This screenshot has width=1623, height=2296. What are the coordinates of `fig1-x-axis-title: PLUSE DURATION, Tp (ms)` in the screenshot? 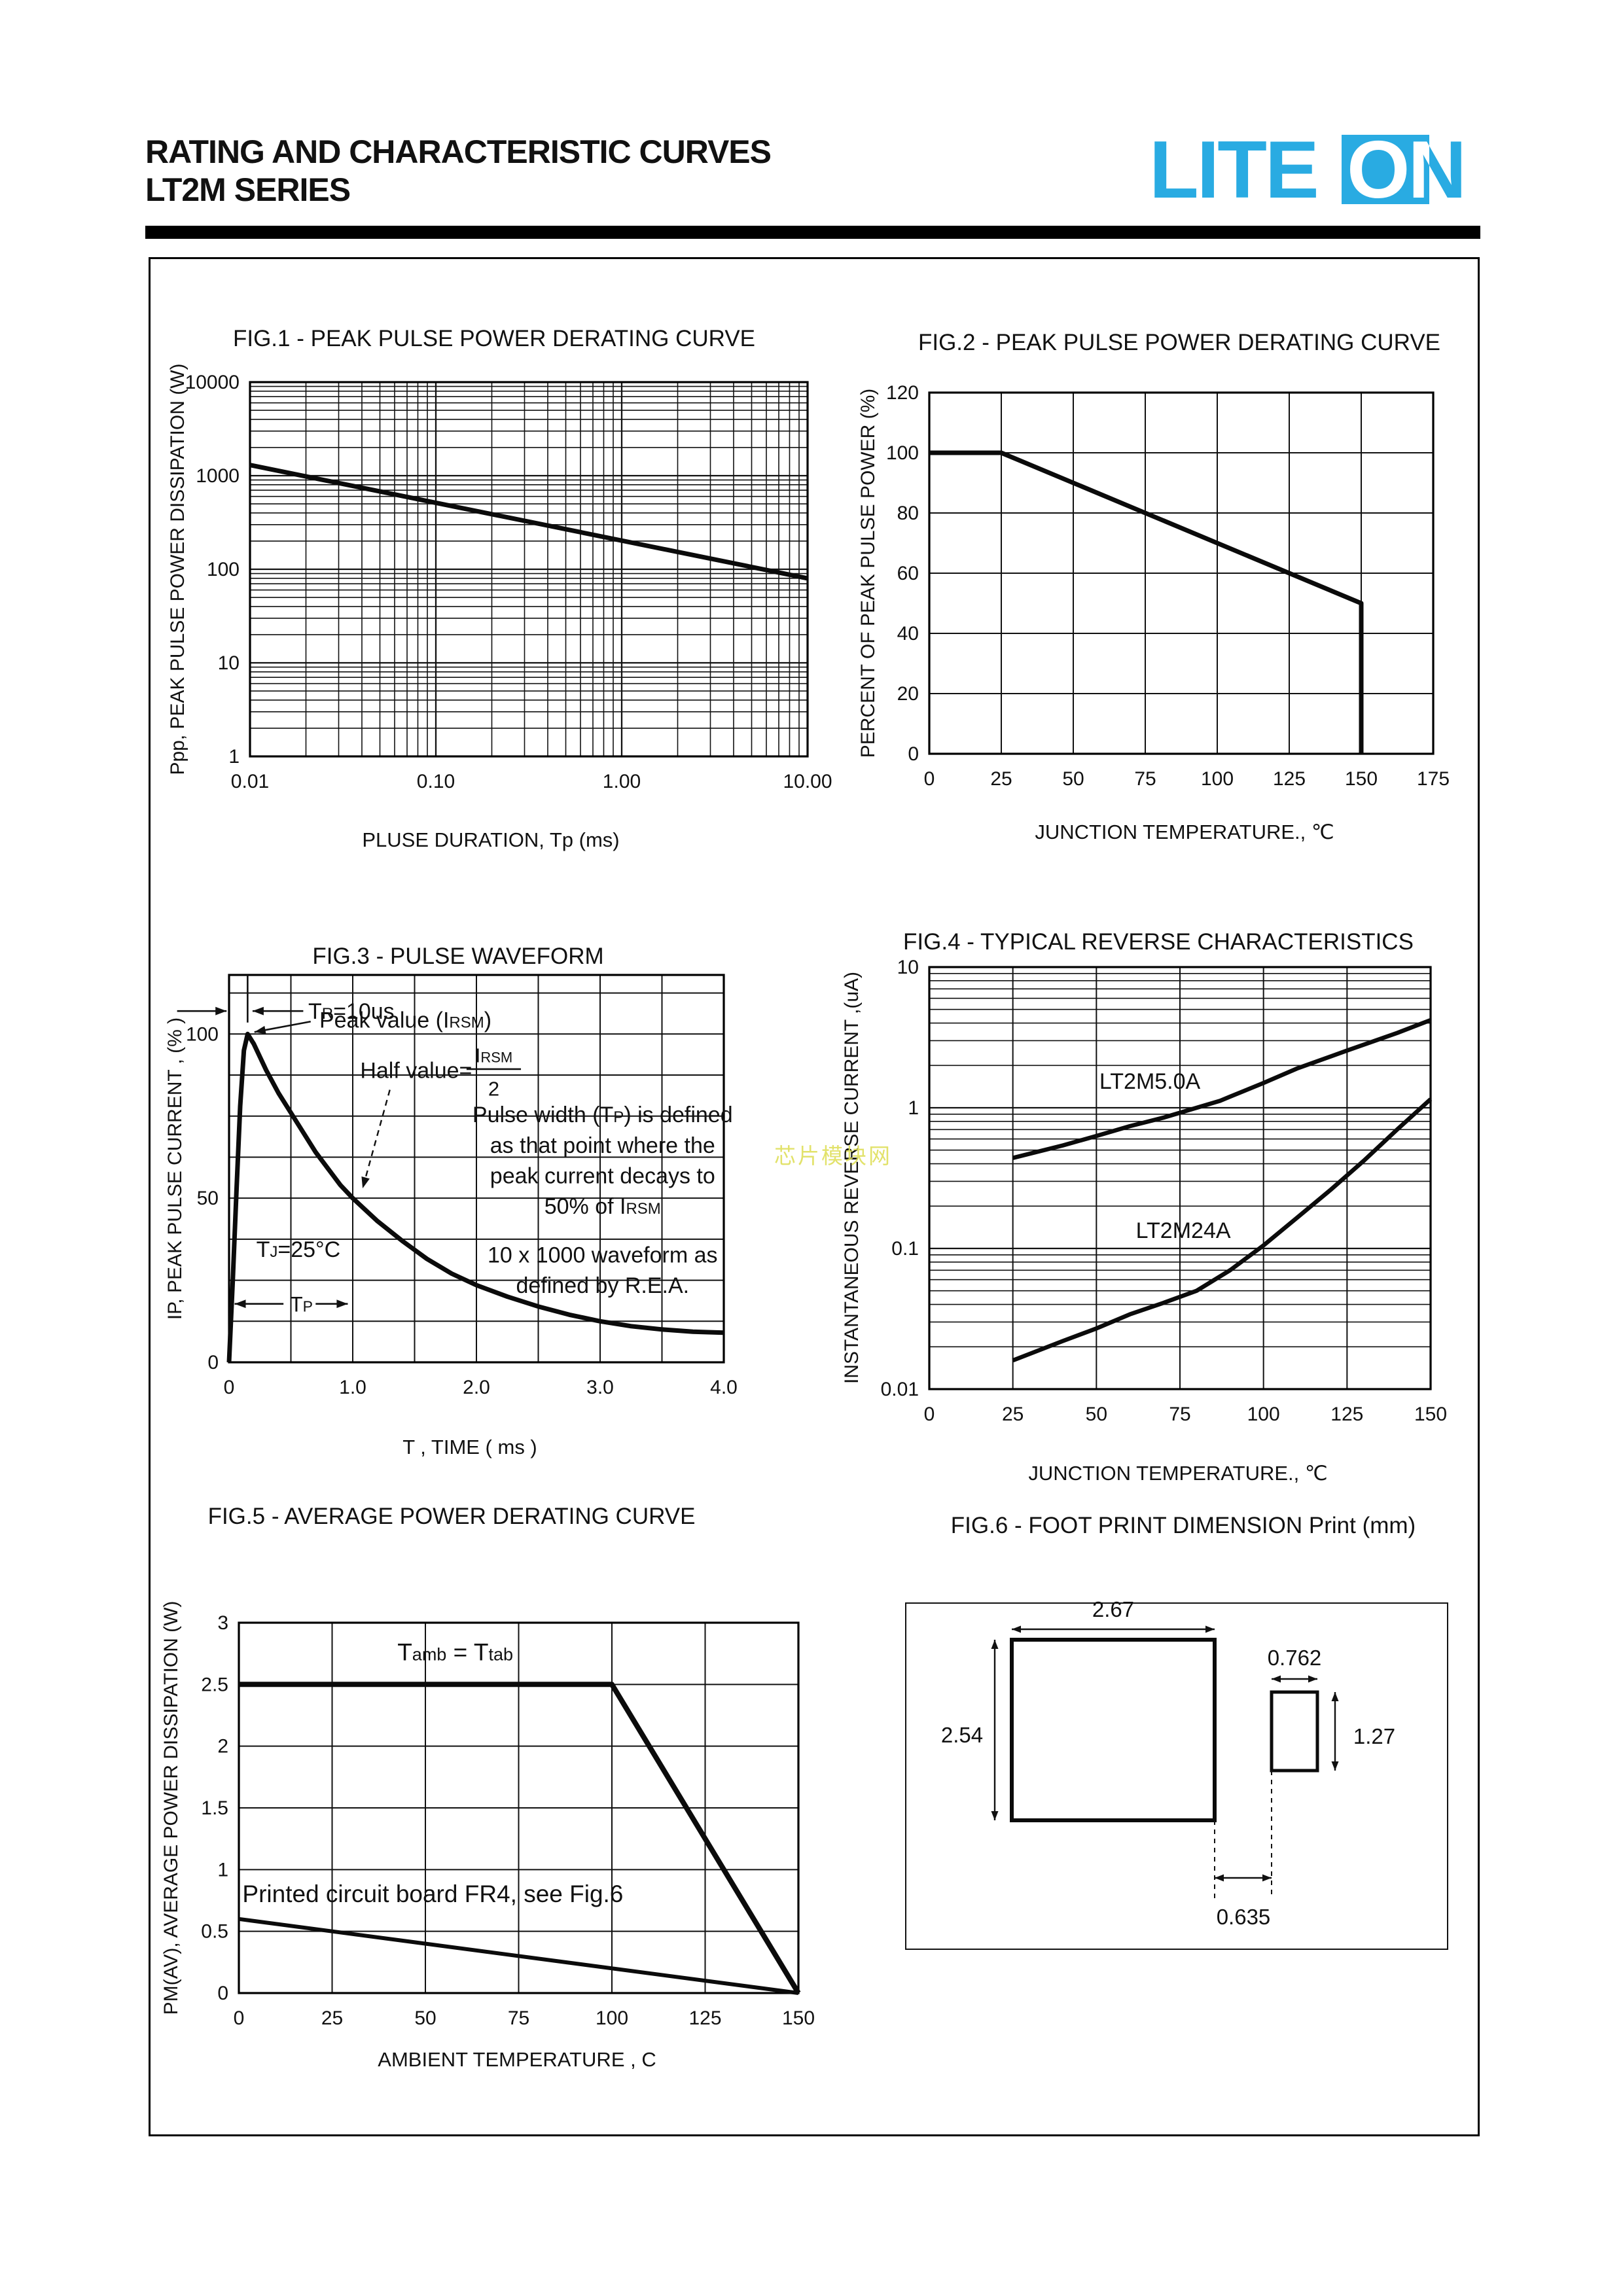 It's located at (491, 840).